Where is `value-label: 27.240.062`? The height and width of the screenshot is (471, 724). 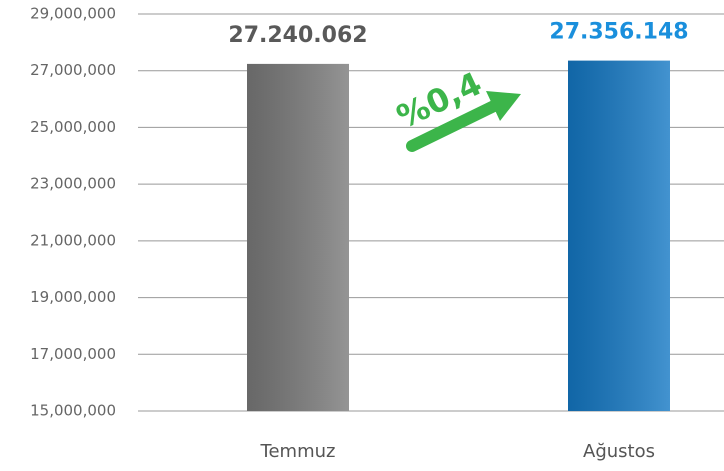 value-label: 27.240.062 is located at coordinates (297, 35).